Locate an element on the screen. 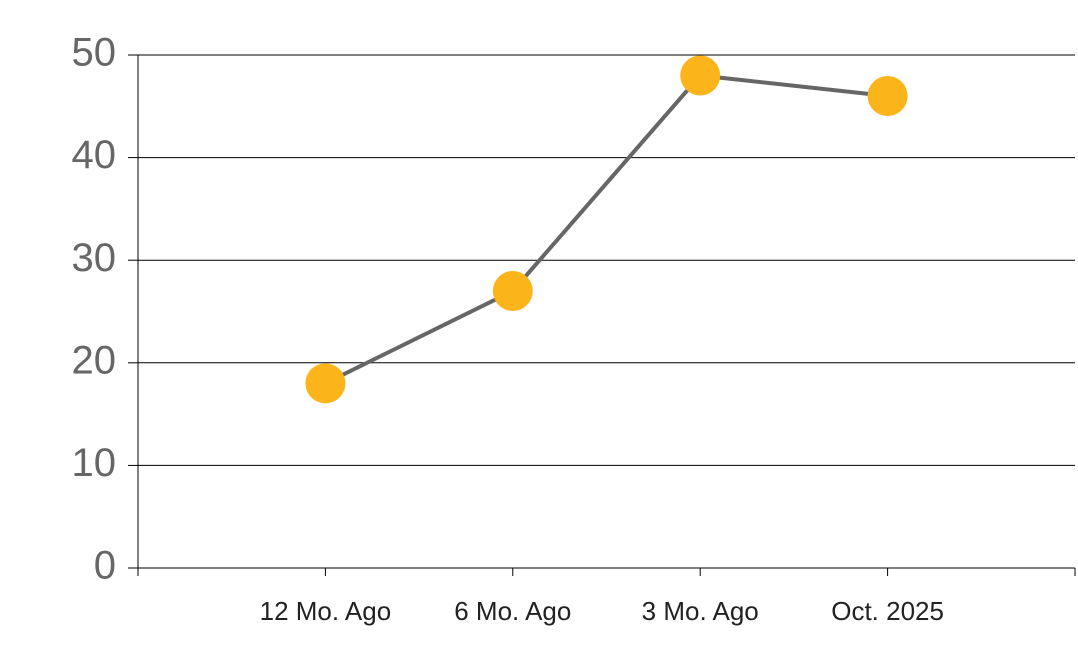 The image size is (1078, 663). y-tick-label: 50 is located at coordinates (94, 53).